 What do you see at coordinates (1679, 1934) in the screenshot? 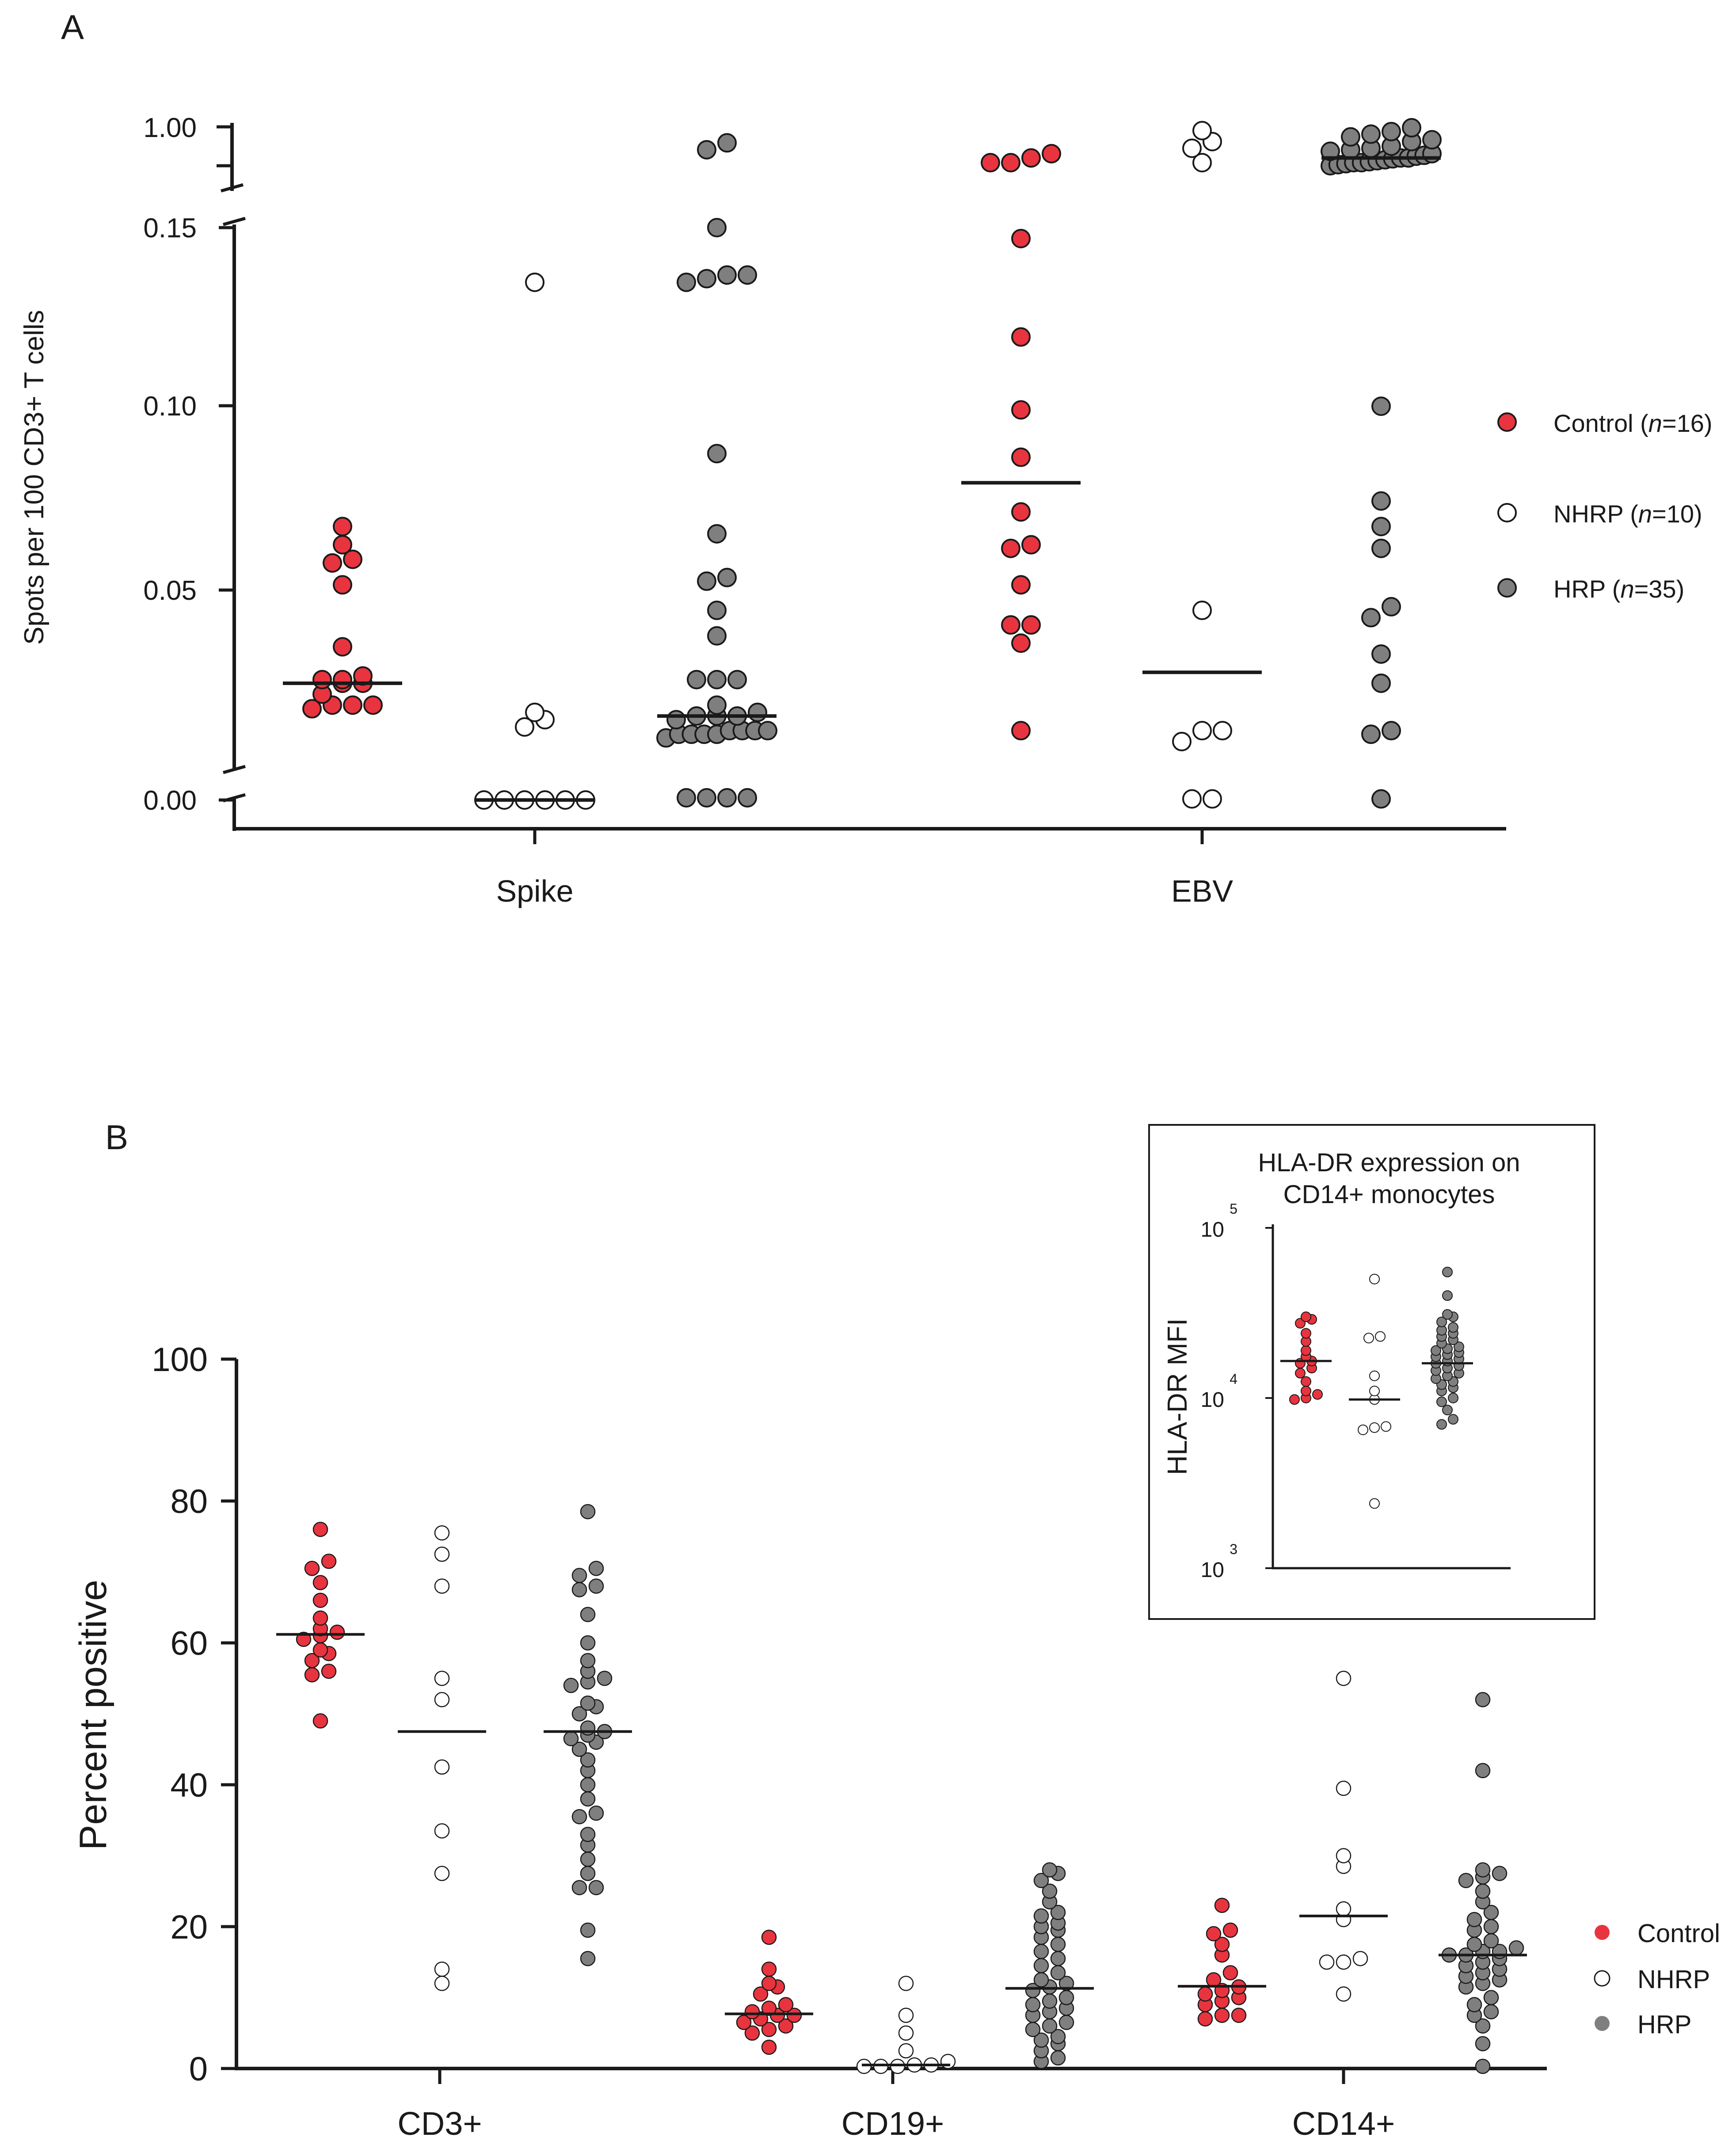
I see `b-legend-label-control: Control` at bounding box center [1679, 1934].